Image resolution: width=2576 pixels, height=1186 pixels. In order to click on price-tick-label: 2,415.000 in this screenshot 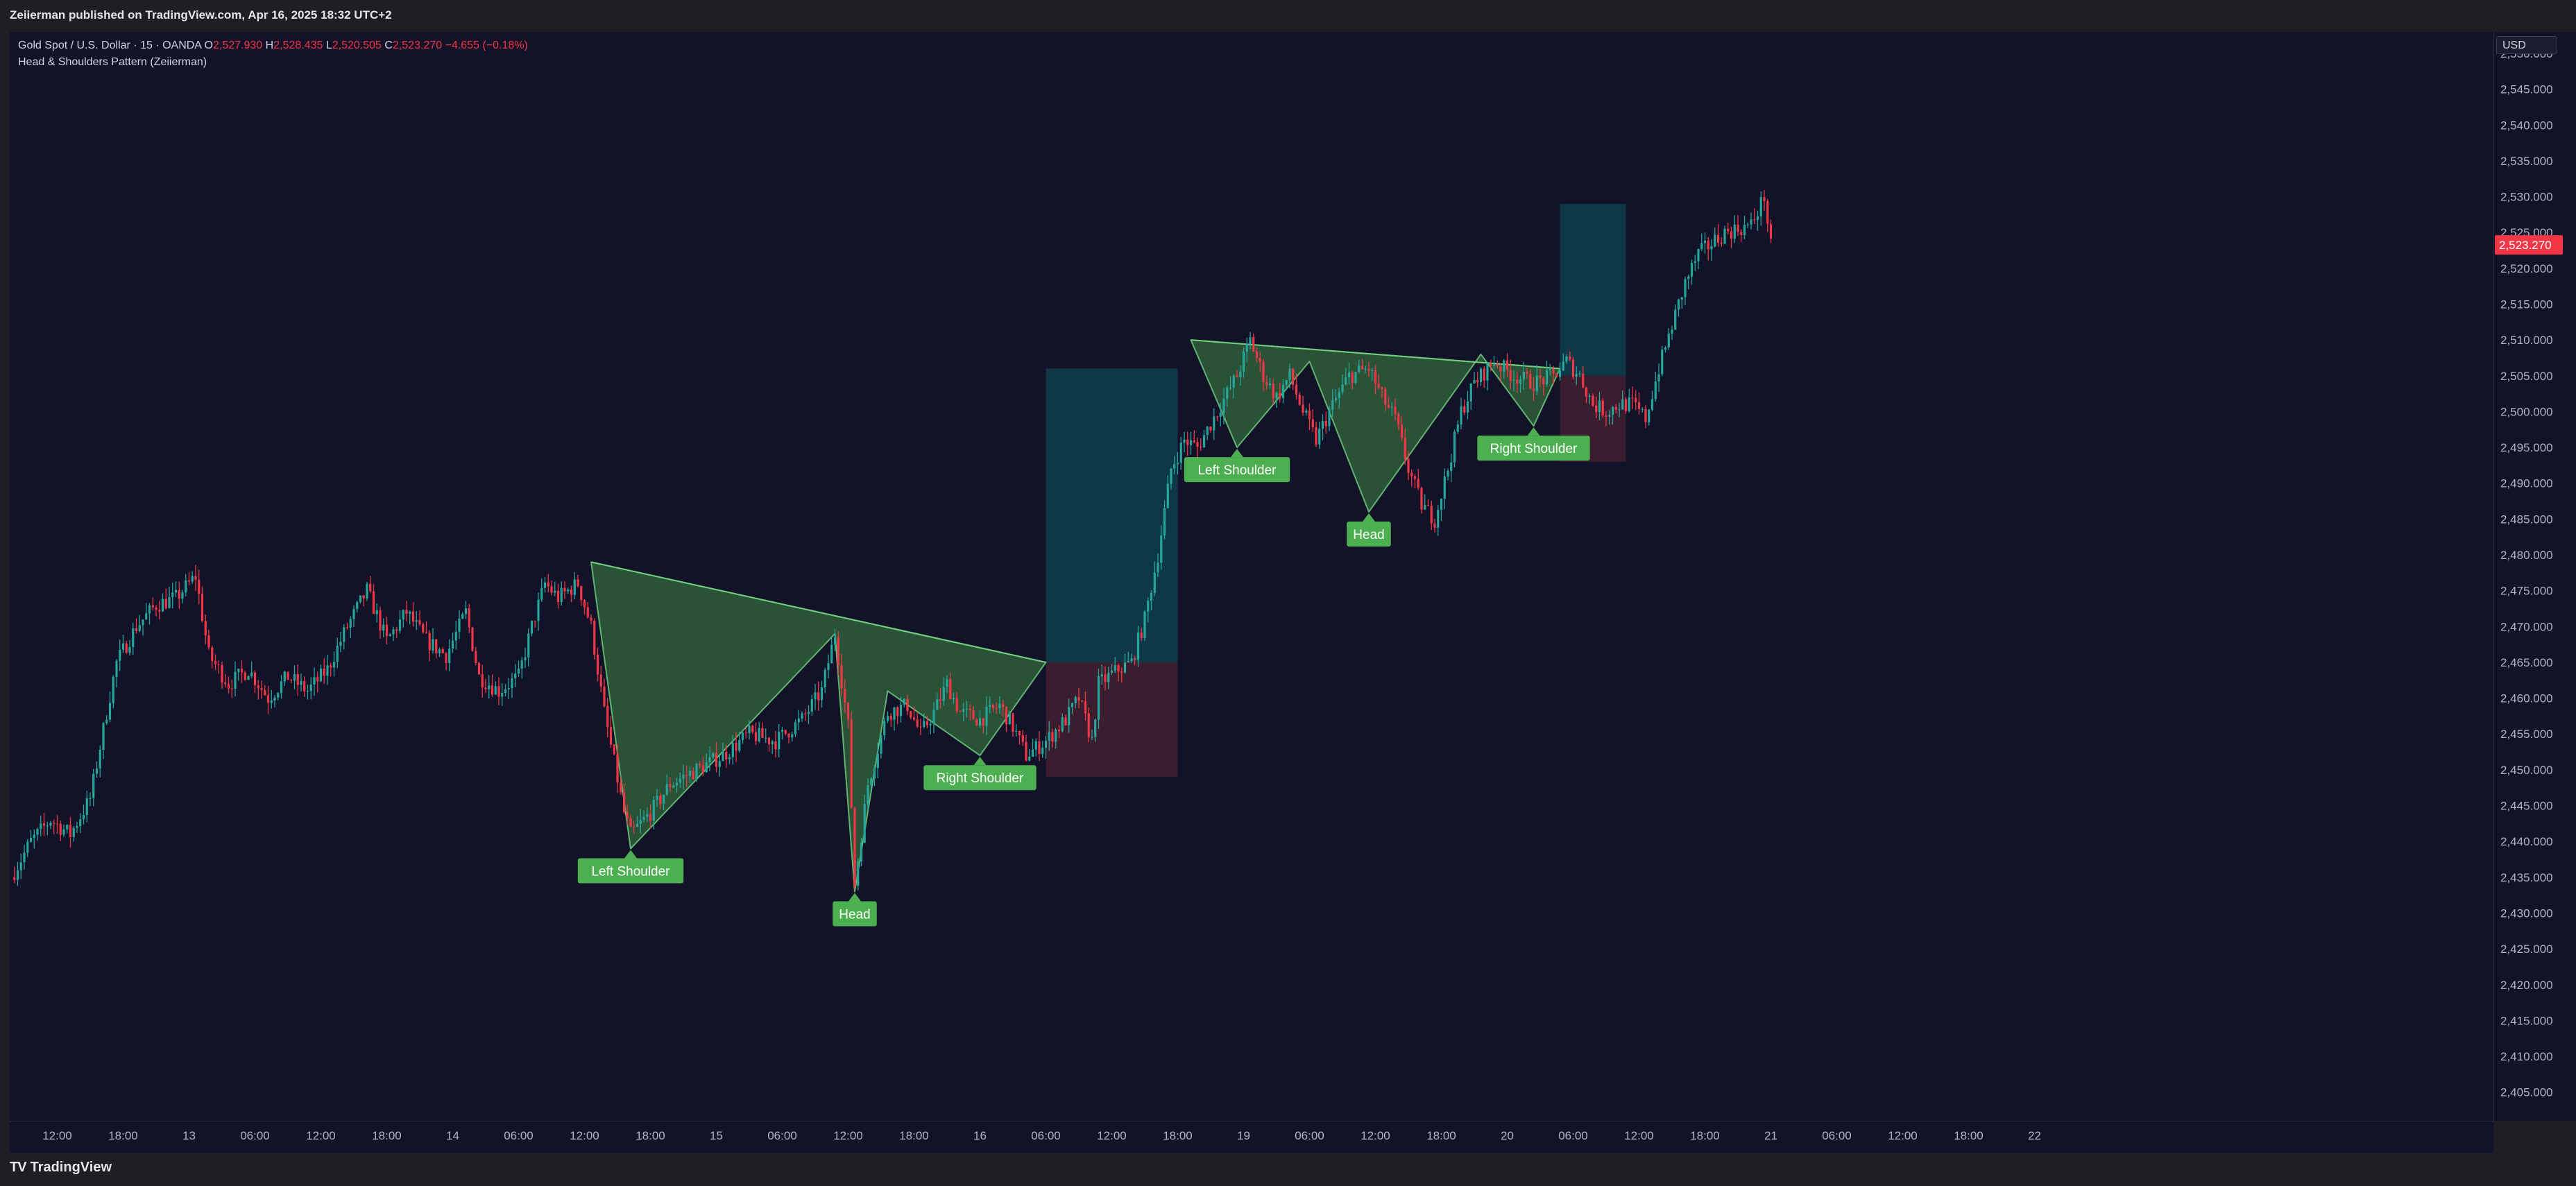, I will do `click(2526, 1020)`.